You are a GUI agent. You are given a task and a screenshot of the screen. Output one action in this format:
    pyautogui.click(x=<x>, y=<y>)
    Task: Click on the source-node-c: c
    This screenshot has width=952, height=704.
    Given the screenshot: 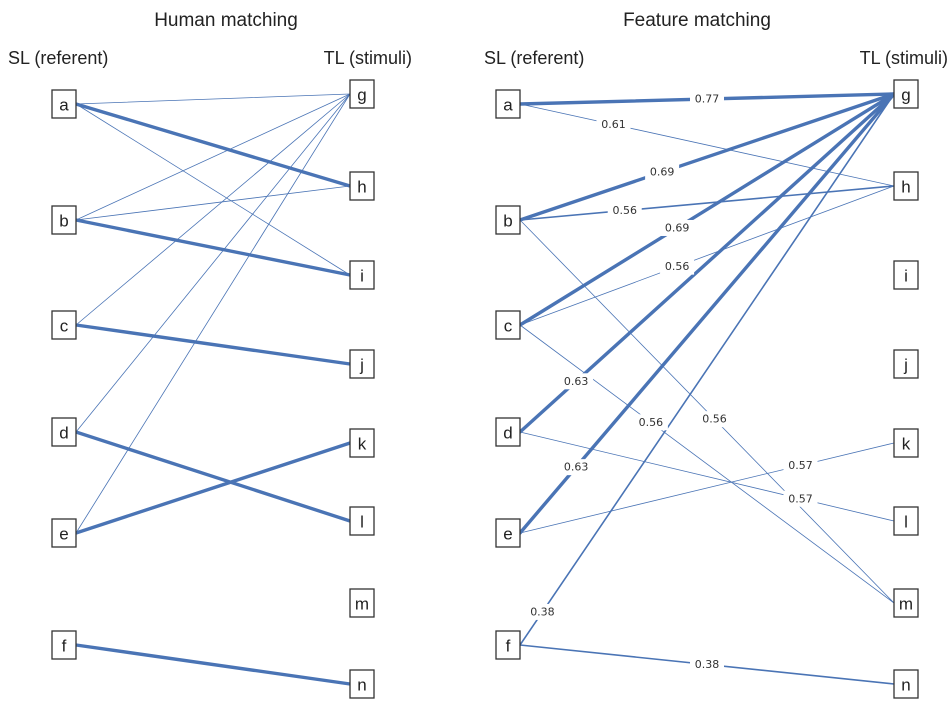 What is the action you would take?
    pyautogui.click(x=64, y=325)
    